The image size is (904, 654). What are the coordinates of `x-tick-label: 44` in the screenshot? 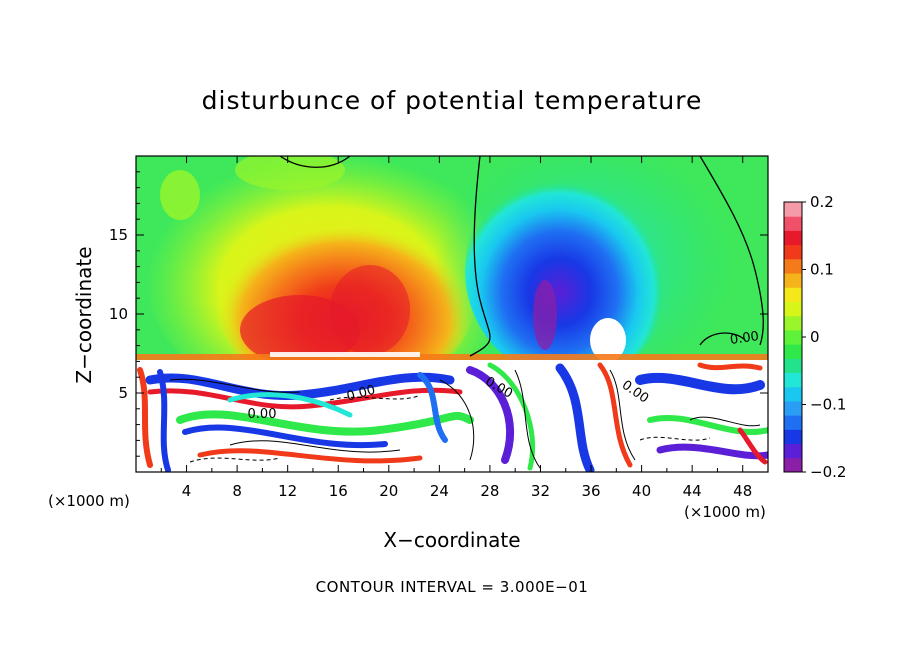 It's located at (692, 491).